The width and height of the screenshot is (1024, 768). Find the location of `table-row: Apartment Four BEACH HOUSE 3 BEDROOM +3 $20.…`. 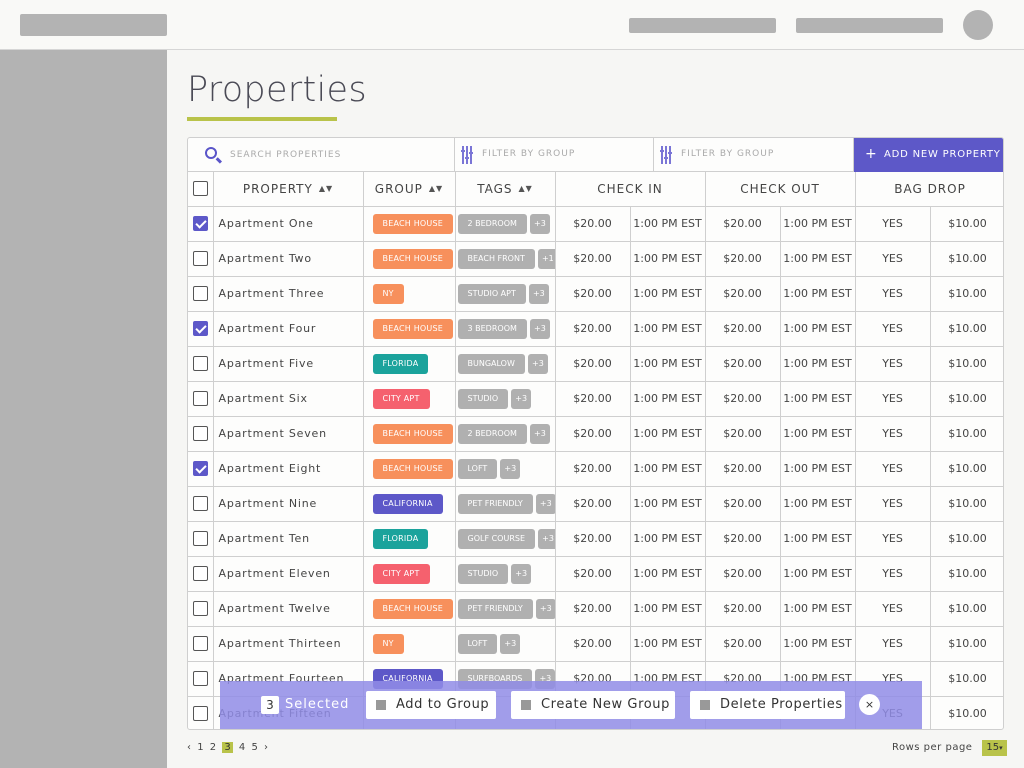

table-row: Apartment Four BEACH HOUSE 3 BEDROOM +3 $20.… is located at coordinates (595, 329).